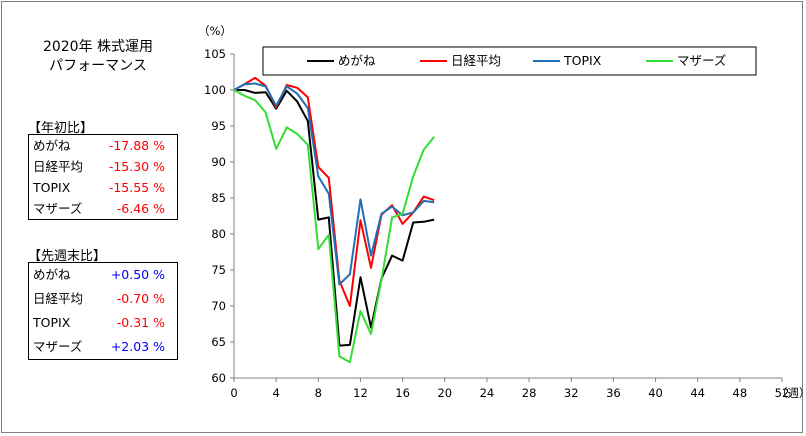 This screenshot has height=436, width=806. What do you see at coordinates (103, 145) in the screenshot?
I see `ytd-row-megane: めがね -17.88 %` at bounding box center [103, 145].